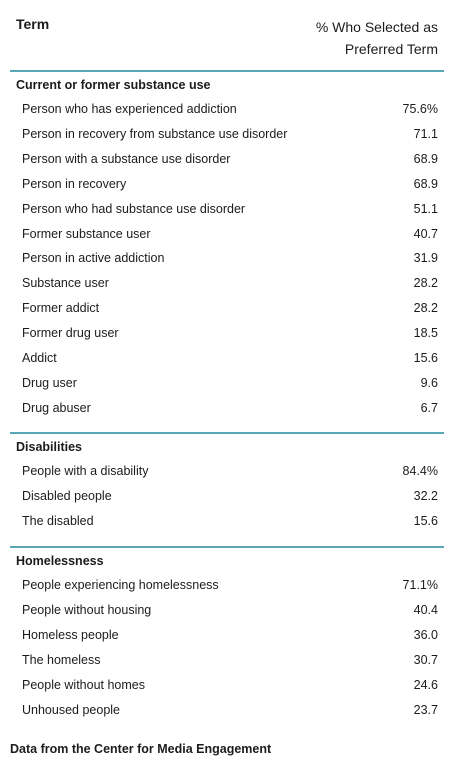 This screenshot has width=474, height=775. I want to click on term-column-header: Term, so click(33, 24).